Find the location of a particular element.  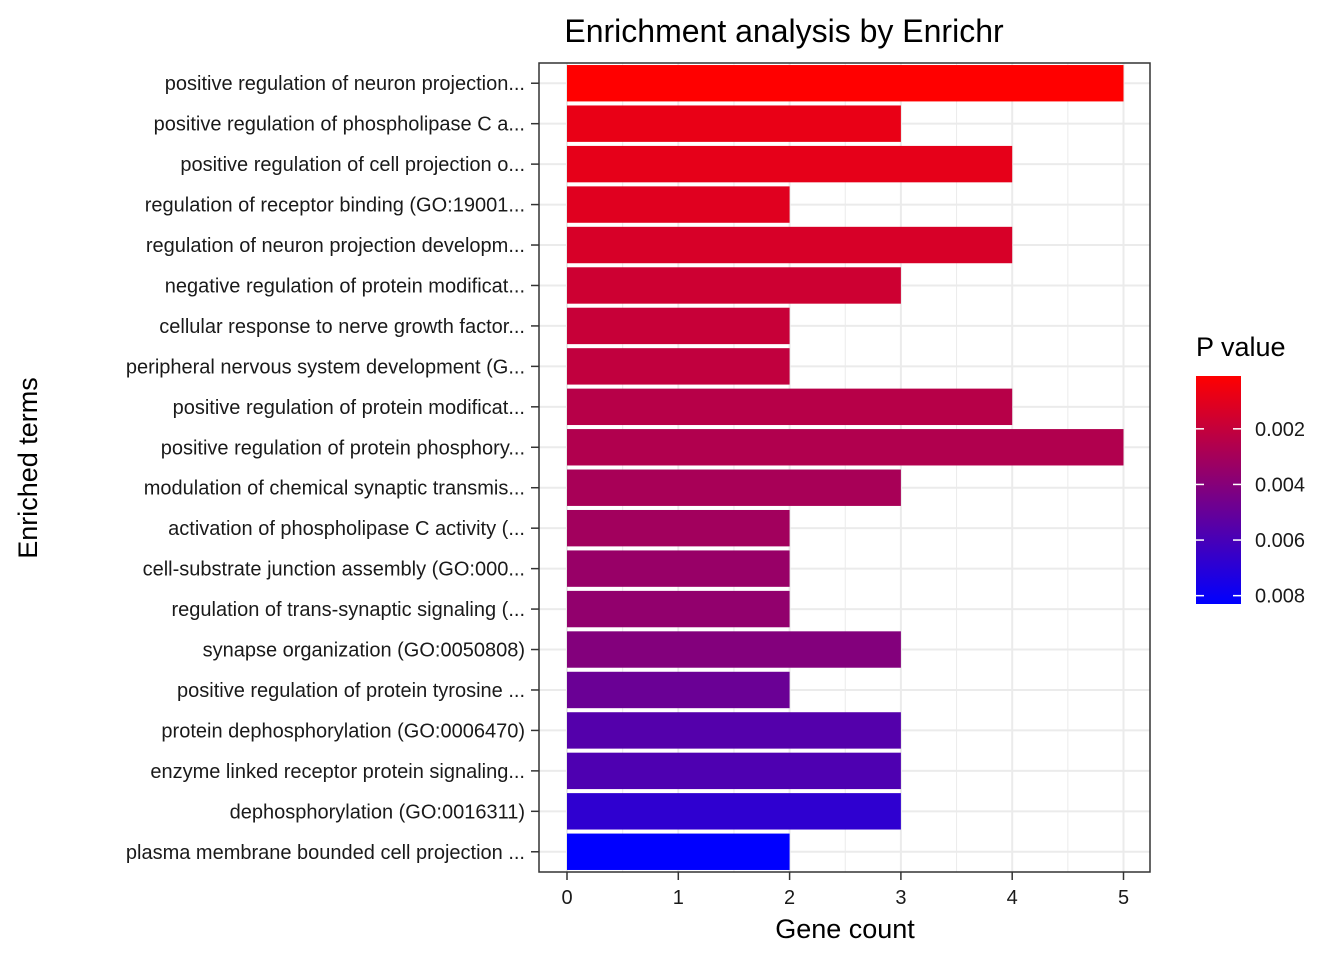

legend-tick-label: 0.004 is located at coordinates (1280, 485).